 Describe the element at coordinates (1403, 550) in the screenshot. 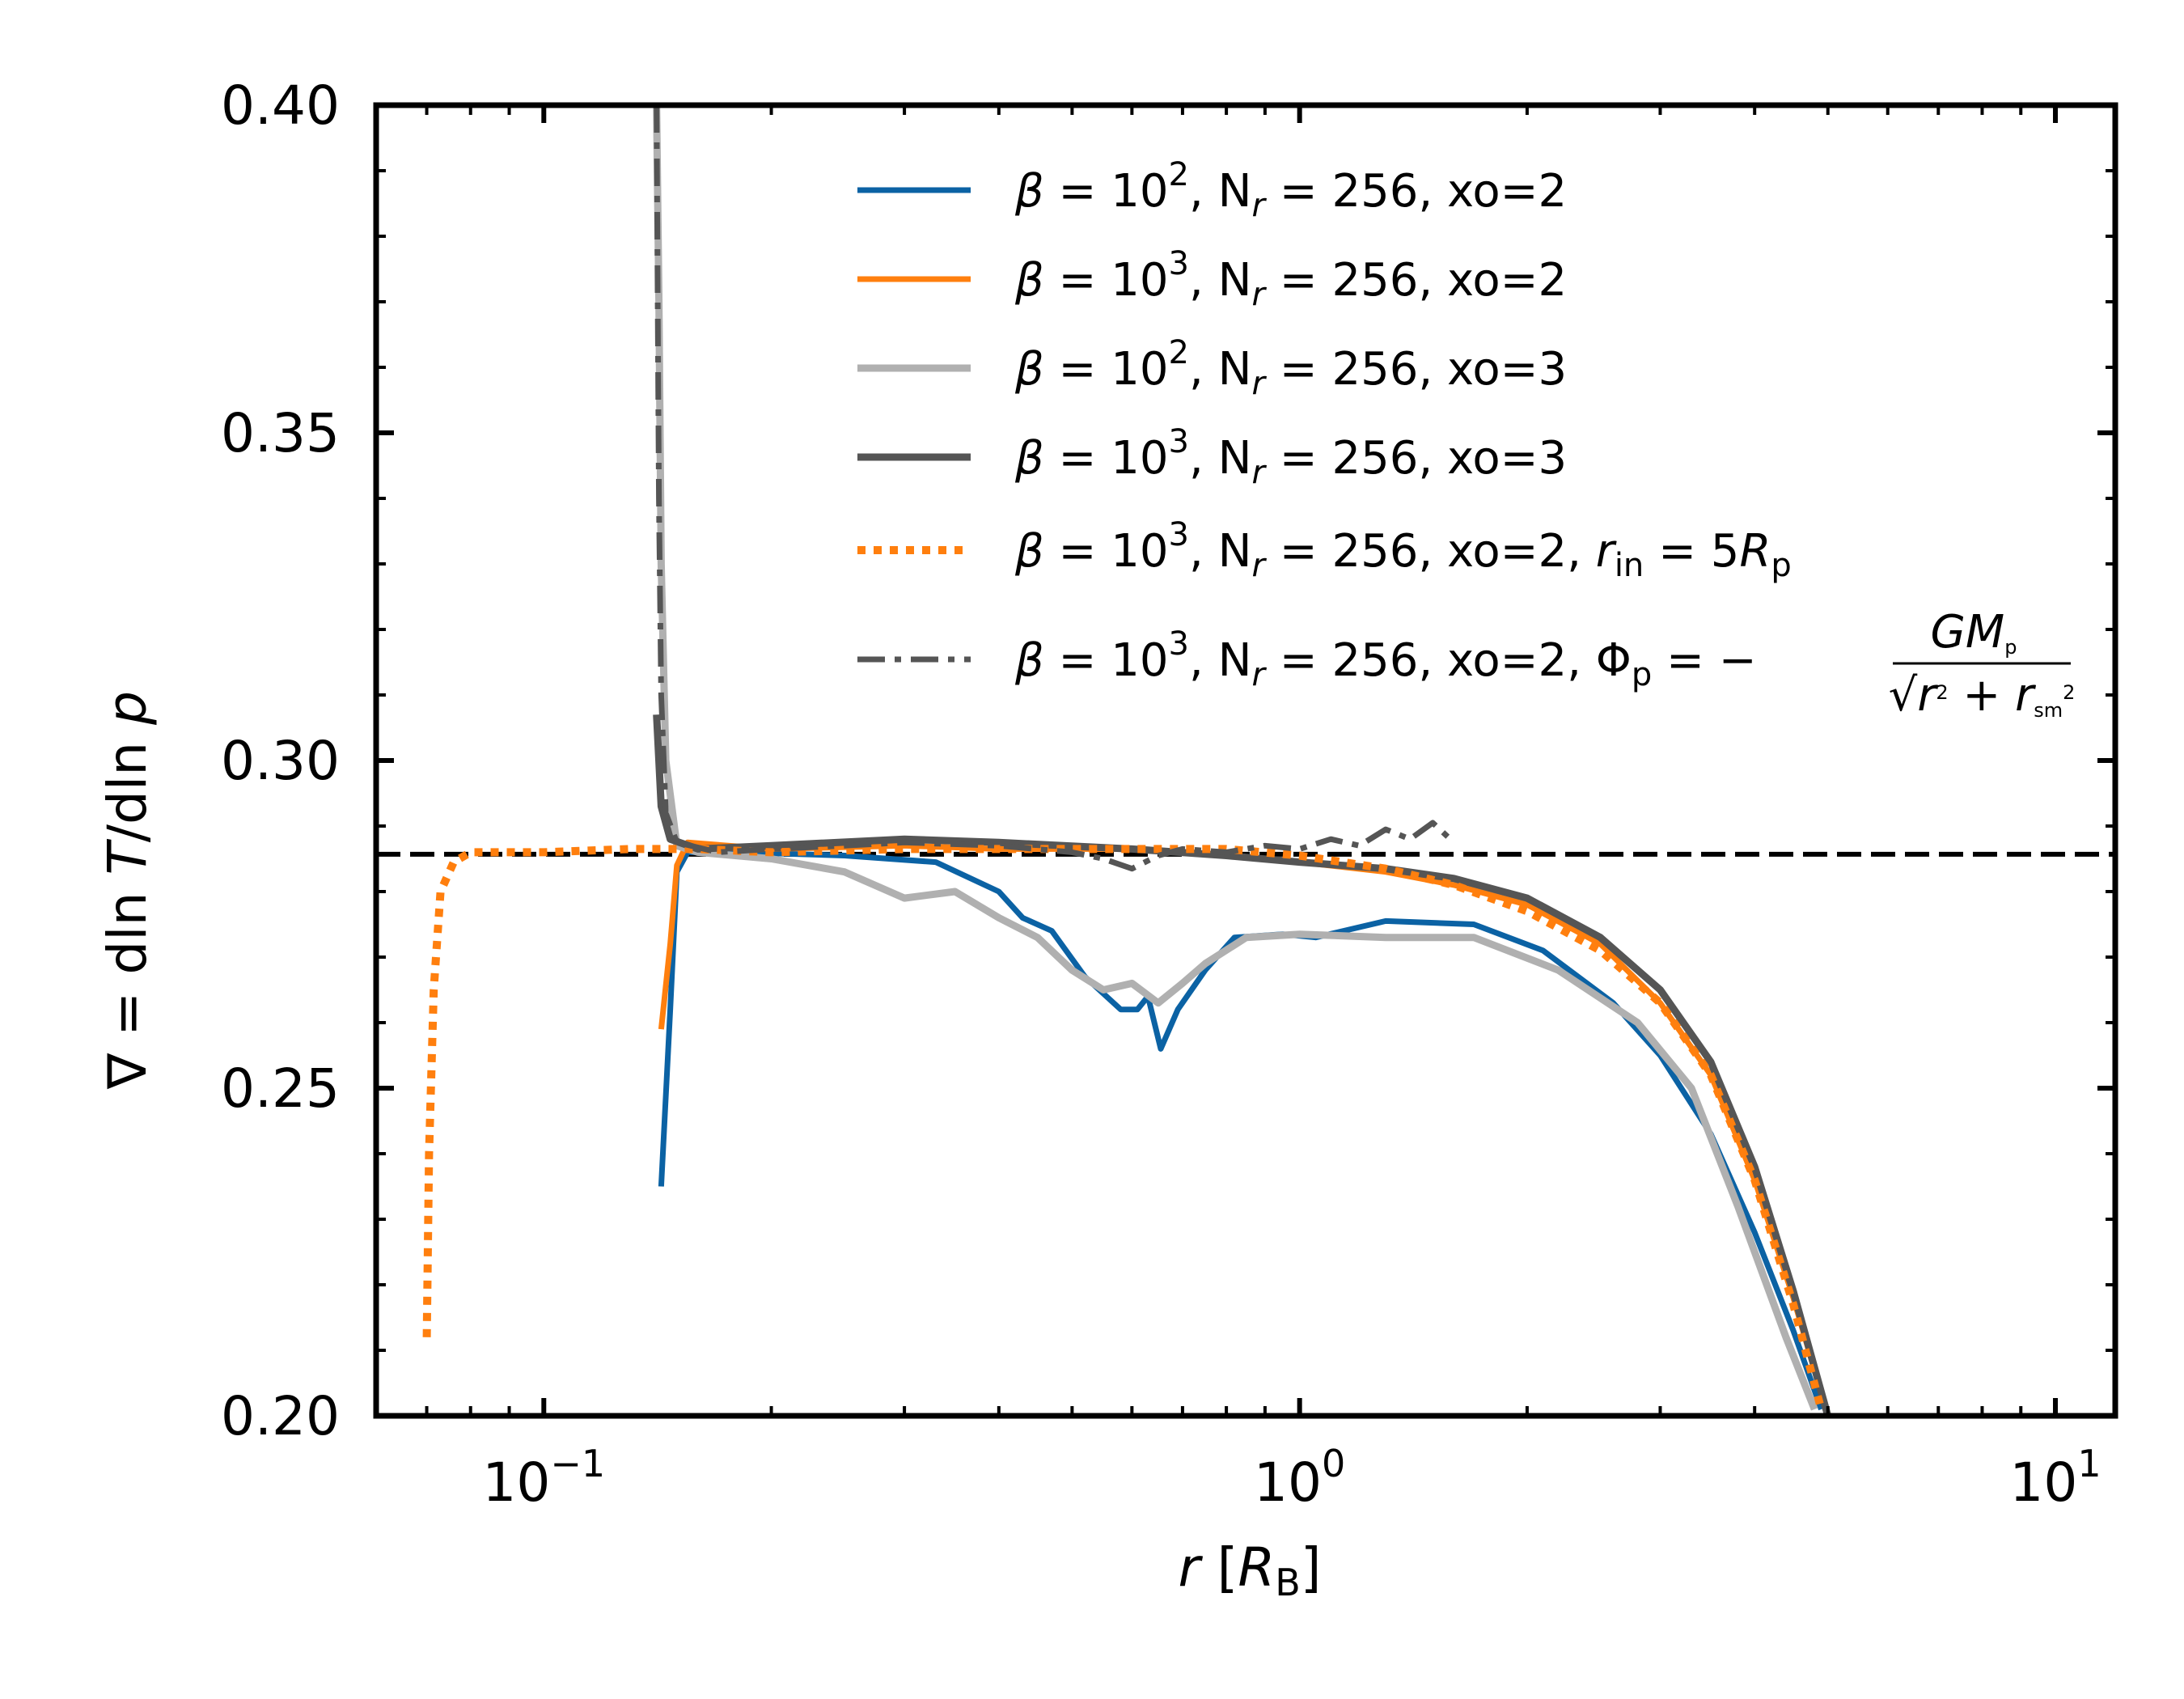

I see `legend-label-5: β = 103, Nr = 256, xo=2, rin = 5Rp` at that location.